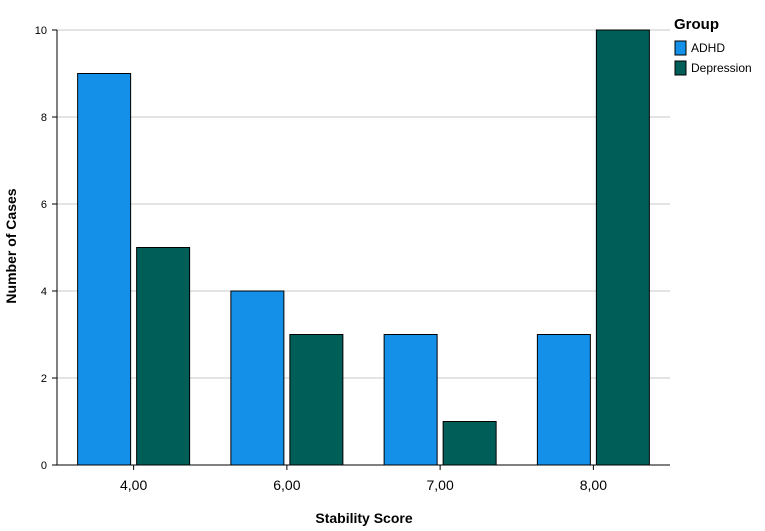 The height and width of the screenshot is (531, 765). Describe the element at coordinates (44, 205) in the screenshot. I see `y-tick-label: 6` at that location.